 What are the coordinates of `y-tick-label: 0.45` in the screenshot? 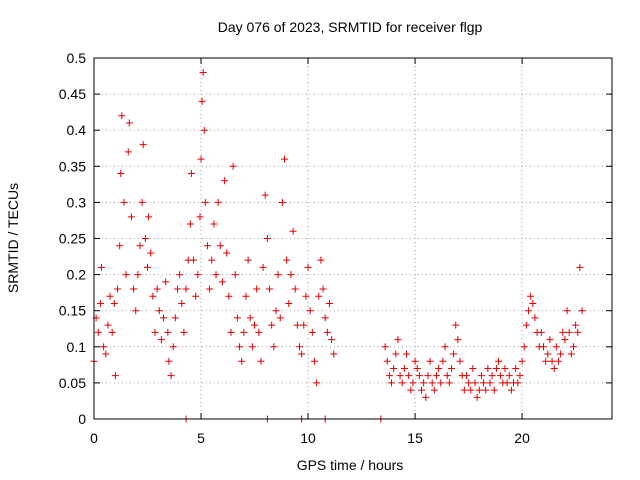 It's located at (72, 94).